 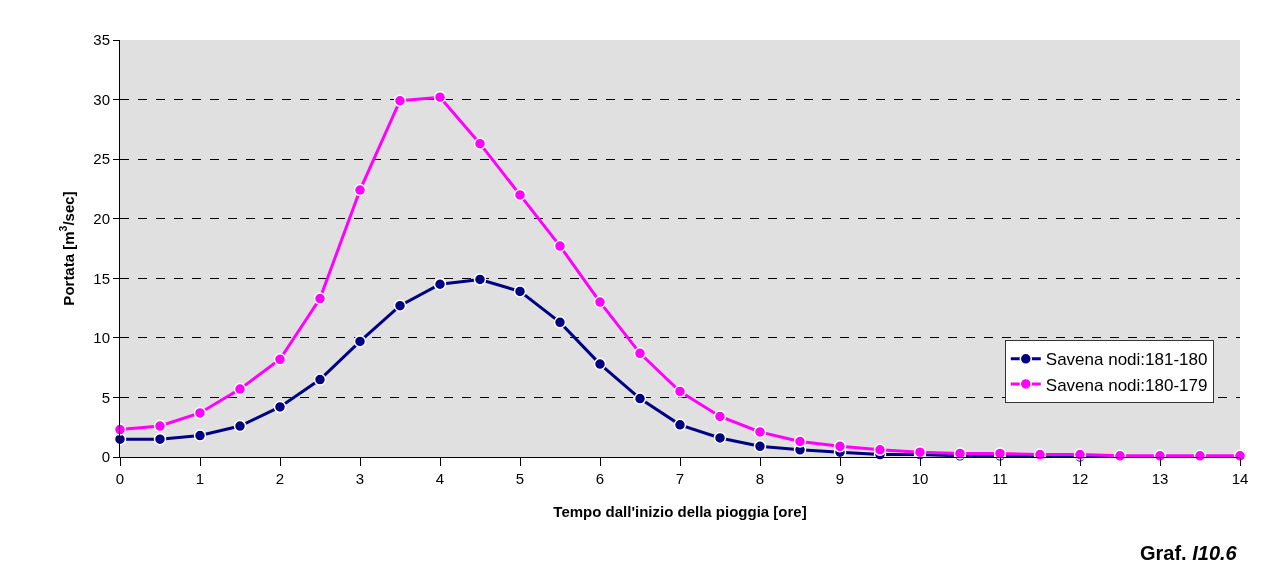 What do you see at coordinates (1080, 478) in the screenshot?
I see `x-tick-label: 12` at bounding box center [1080, 478].